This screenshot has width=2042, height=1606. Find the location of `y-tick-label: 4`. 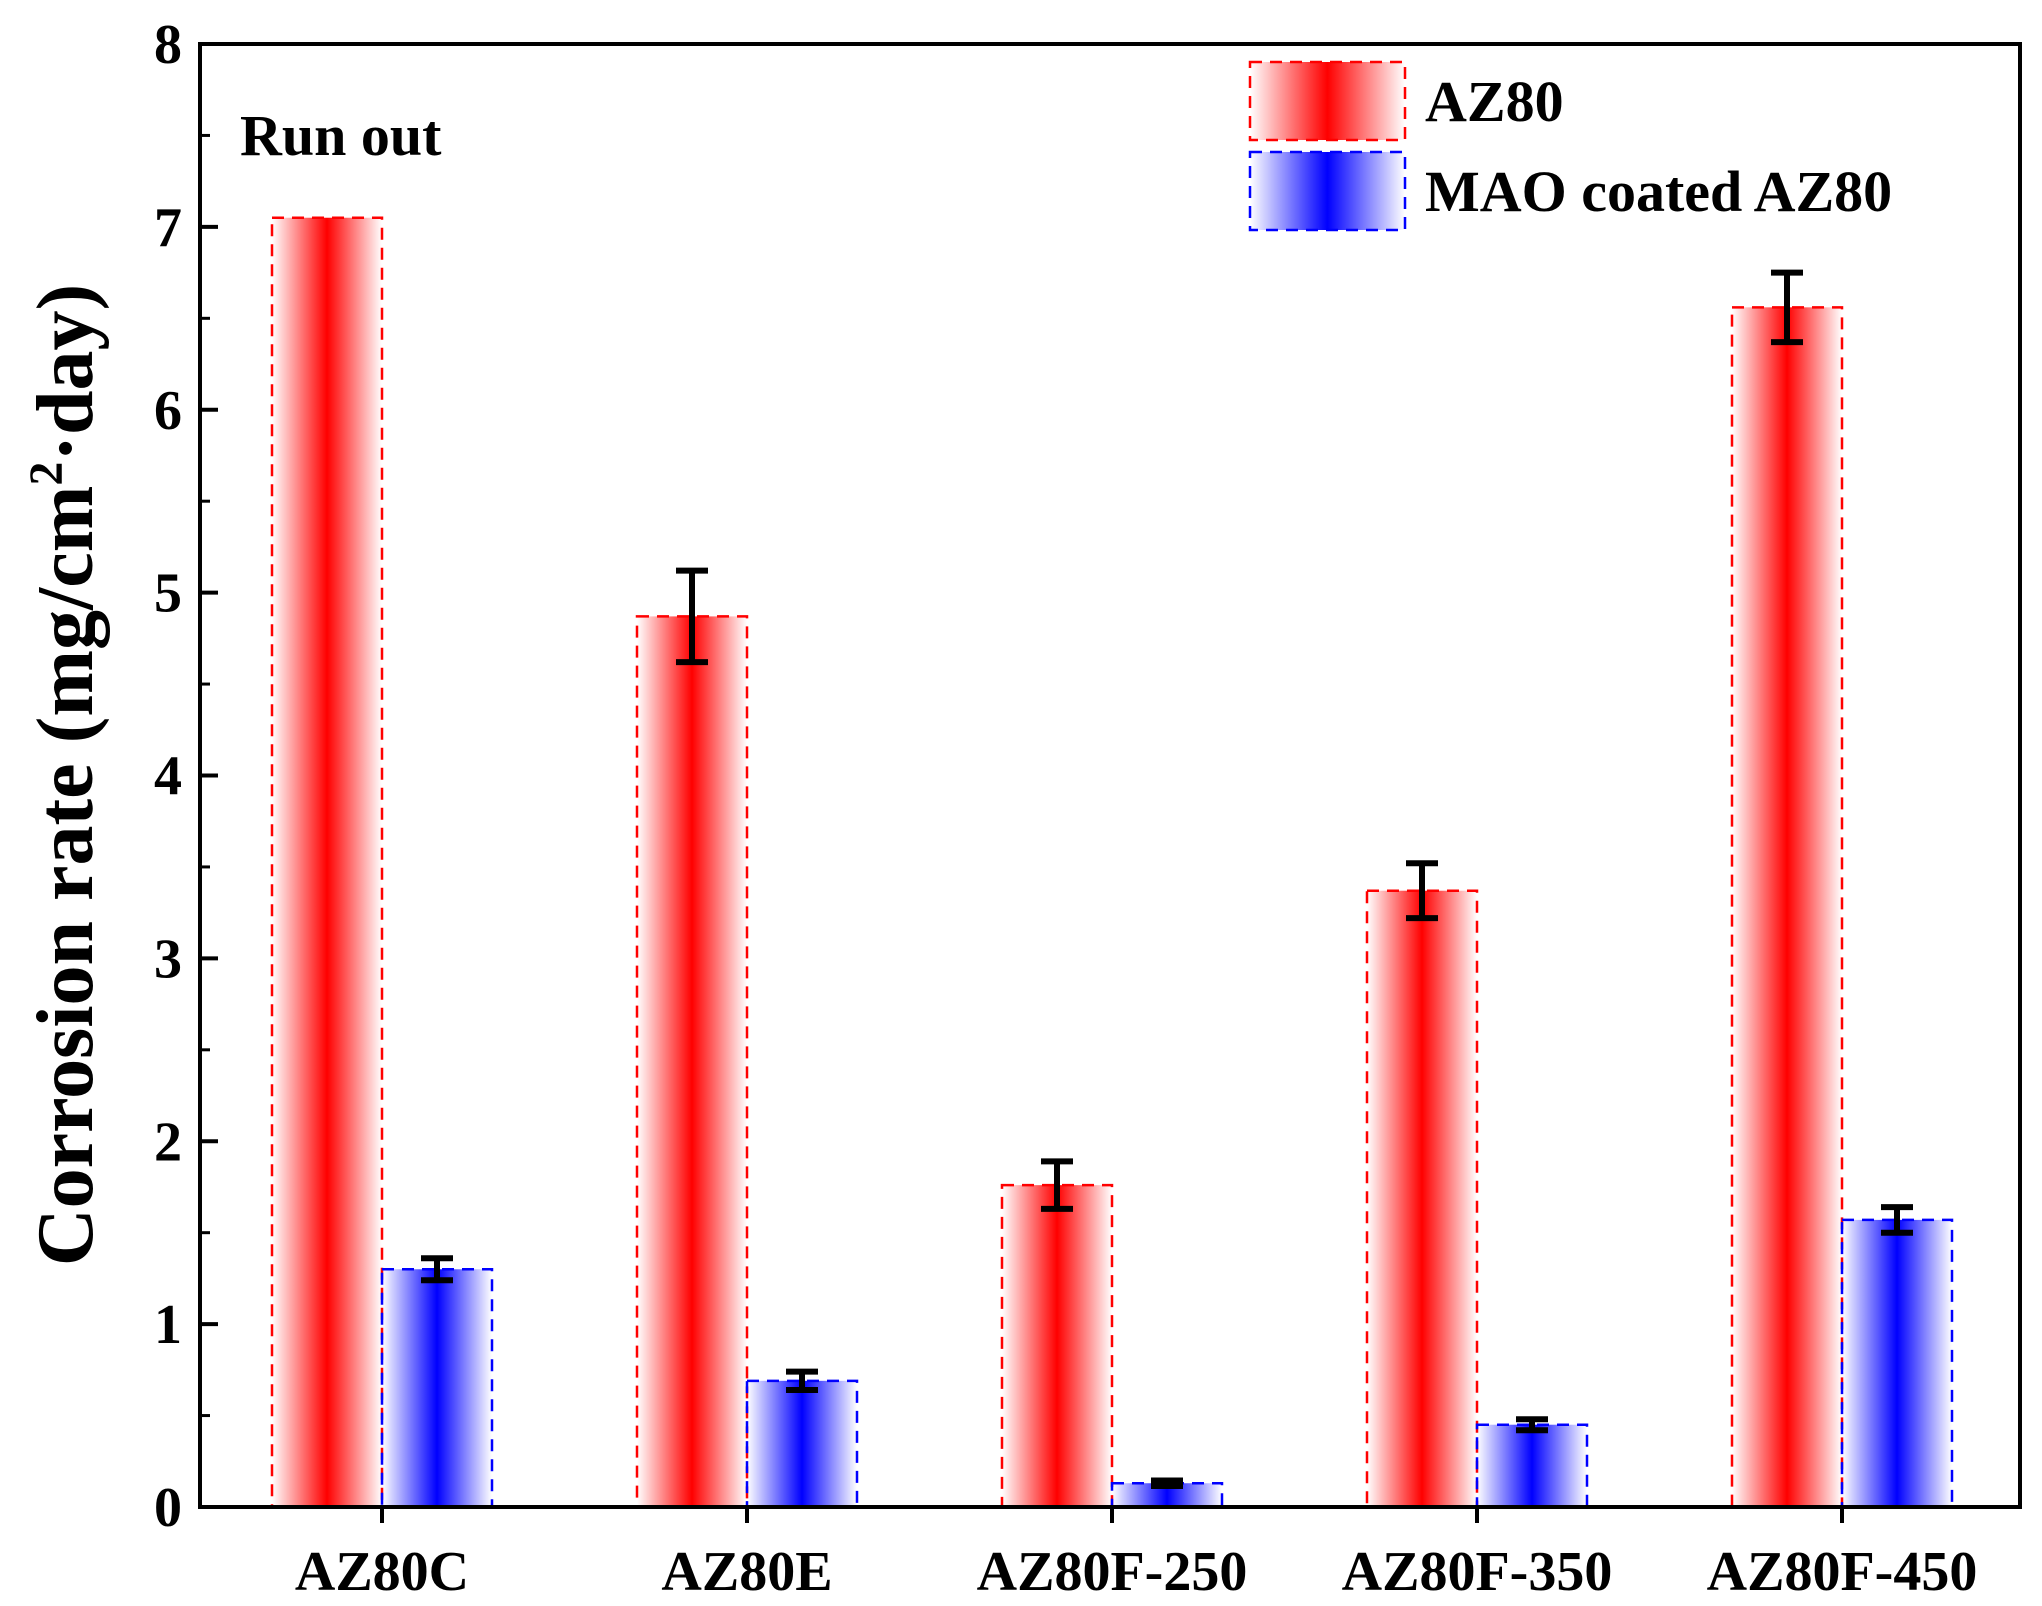

y-tick-label: 4 is located at coordinates (168, 777).